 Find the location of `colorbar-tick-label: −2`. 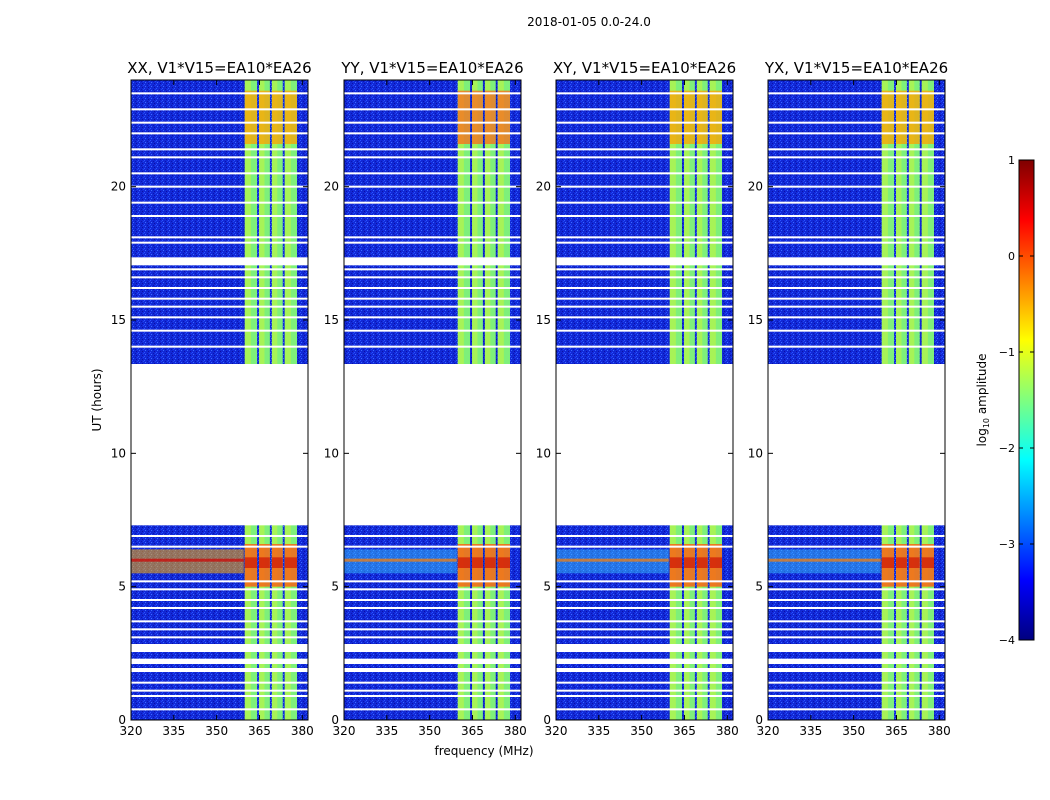

colorbar-tick-label: −2 is located at coordinates (1007, 448).